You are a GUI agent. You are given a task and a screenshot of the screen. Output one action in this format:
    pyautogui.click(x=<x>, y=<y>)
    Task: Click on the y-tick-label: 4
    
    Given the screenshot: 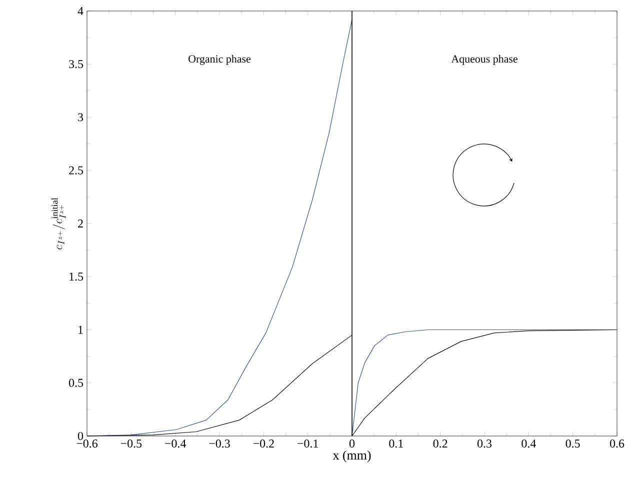 What is the action you would take?
    pyautogui.click(x=81, y=11)
    